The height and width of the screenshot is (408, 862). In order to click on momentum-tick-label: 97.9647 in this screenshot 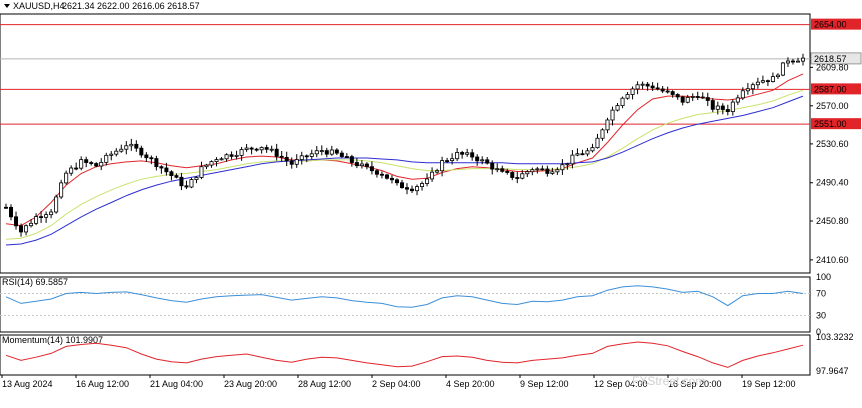, I will do `click(832, 371)`.